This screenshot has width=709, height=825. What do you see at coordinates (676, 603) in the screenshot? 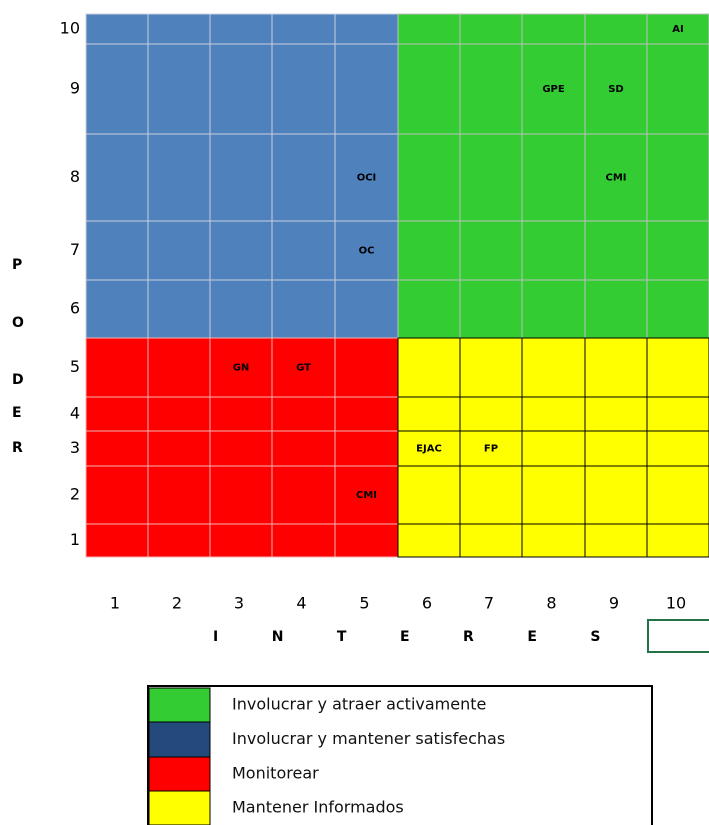
I see `column-label: 10` at bounding box center [676, 603].